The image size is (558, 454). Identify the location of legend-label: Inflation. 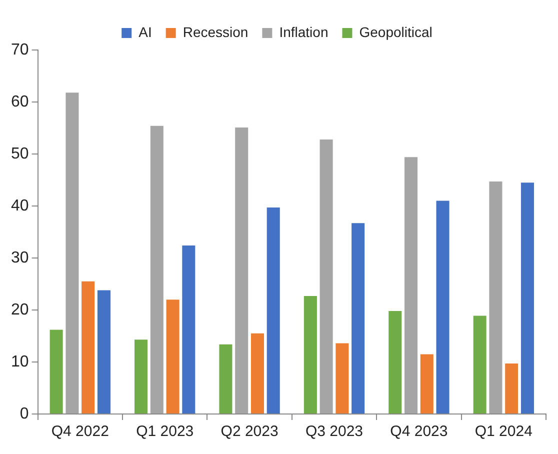
(303, 32).